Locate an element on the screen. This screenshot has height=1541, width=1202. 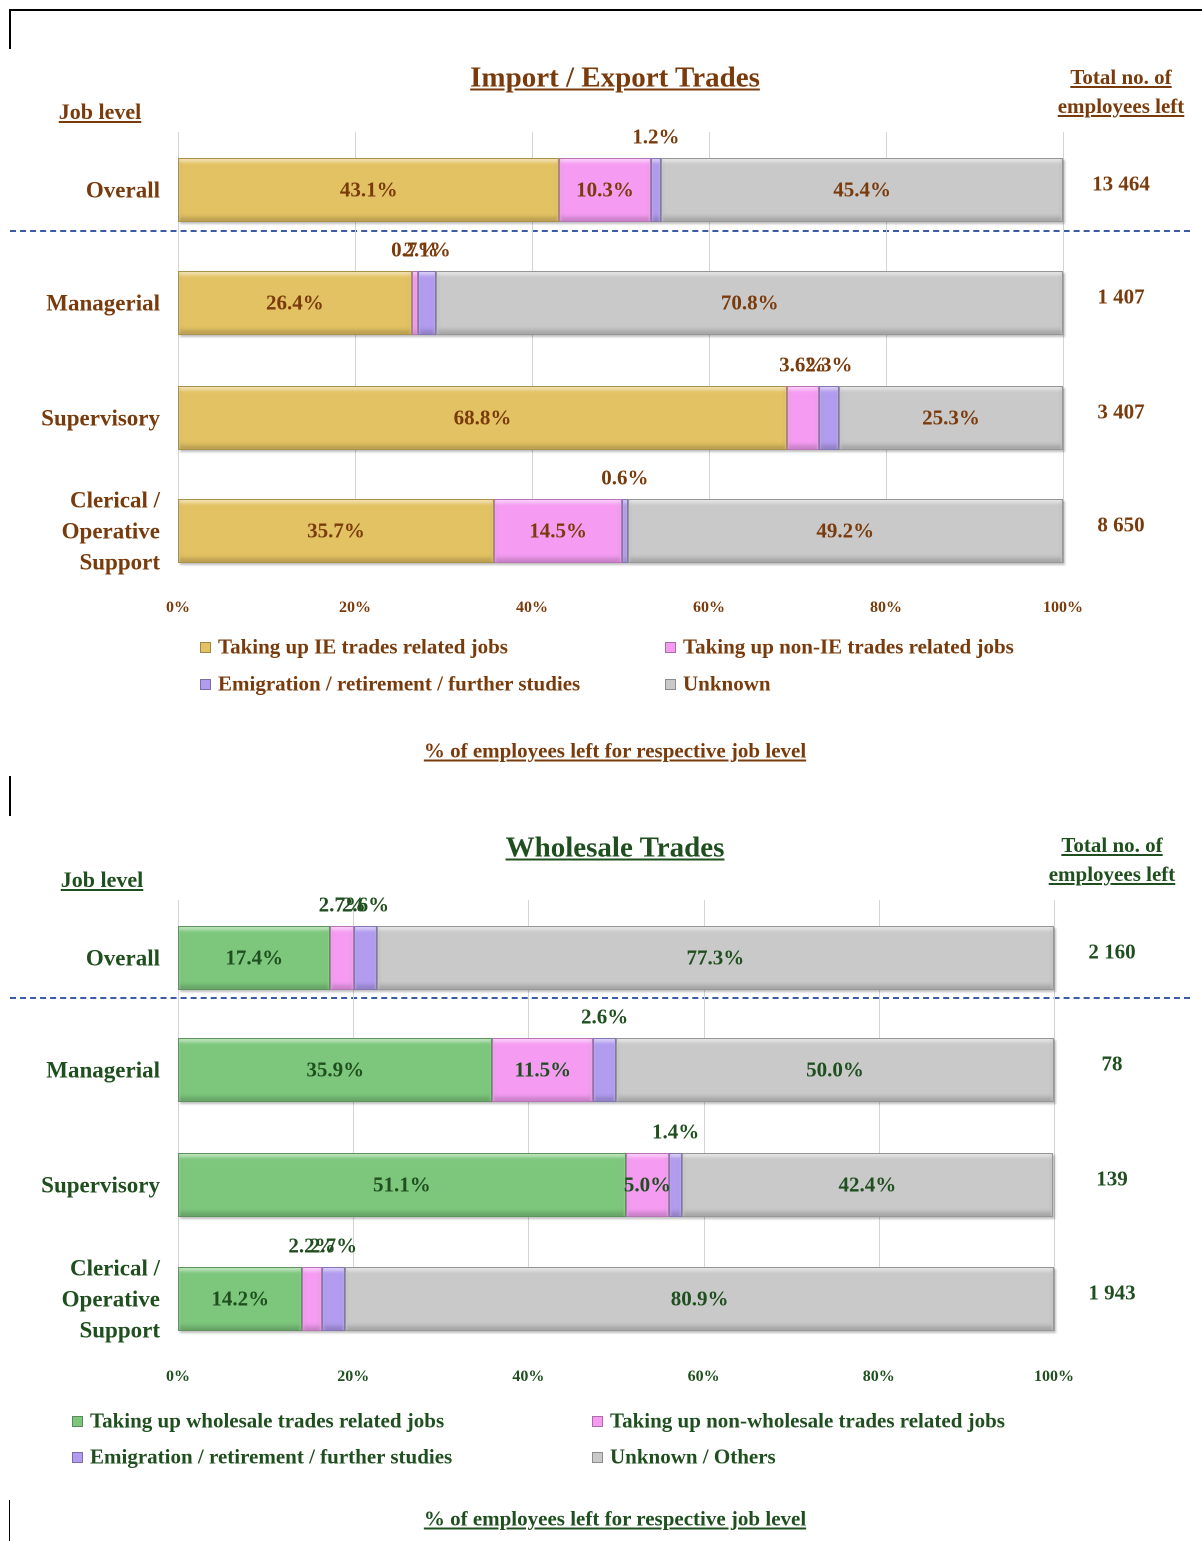
y-axis-label: Job level is located at coordinates (100, 111).